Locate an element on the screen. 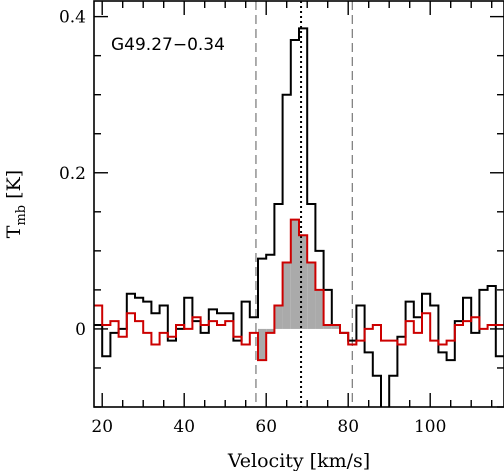  y-axis-title-main: T is located at coordinates (14, 231).